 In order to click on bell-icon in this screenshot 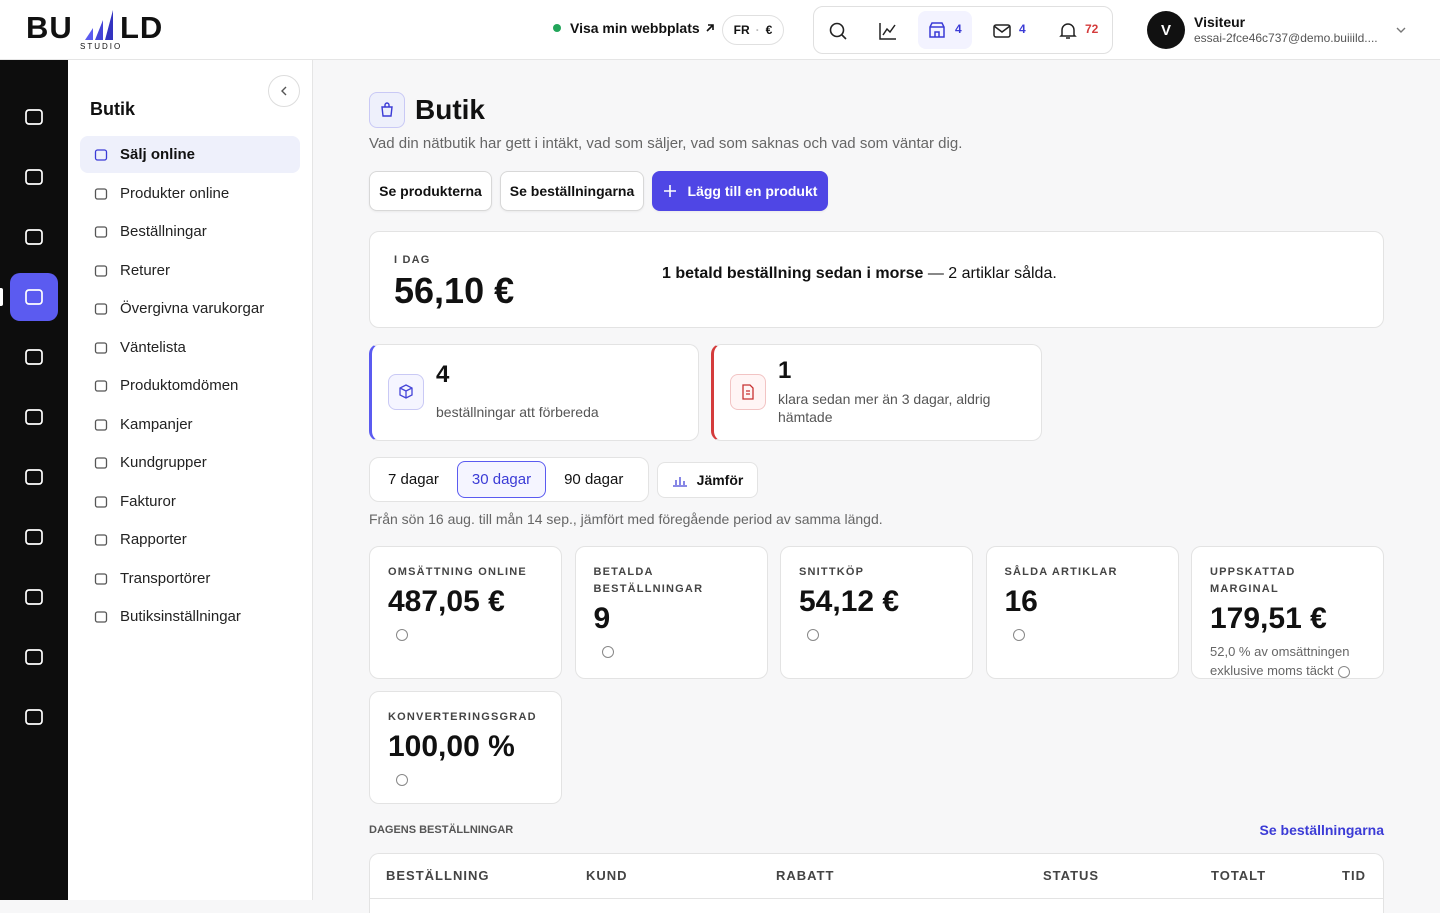, I will do `click(1068, 31)`.